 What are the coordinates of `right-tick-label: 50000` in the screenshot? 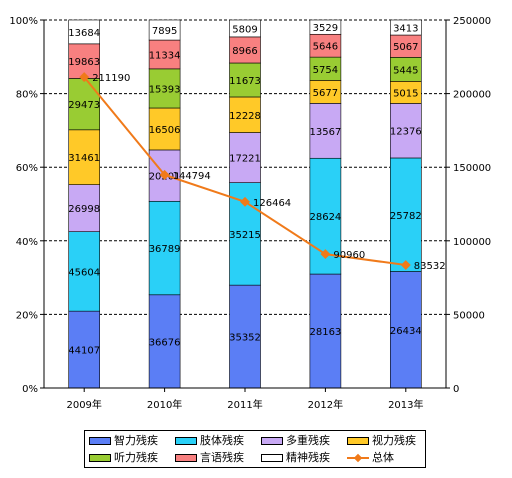 It's located at (469, 315).